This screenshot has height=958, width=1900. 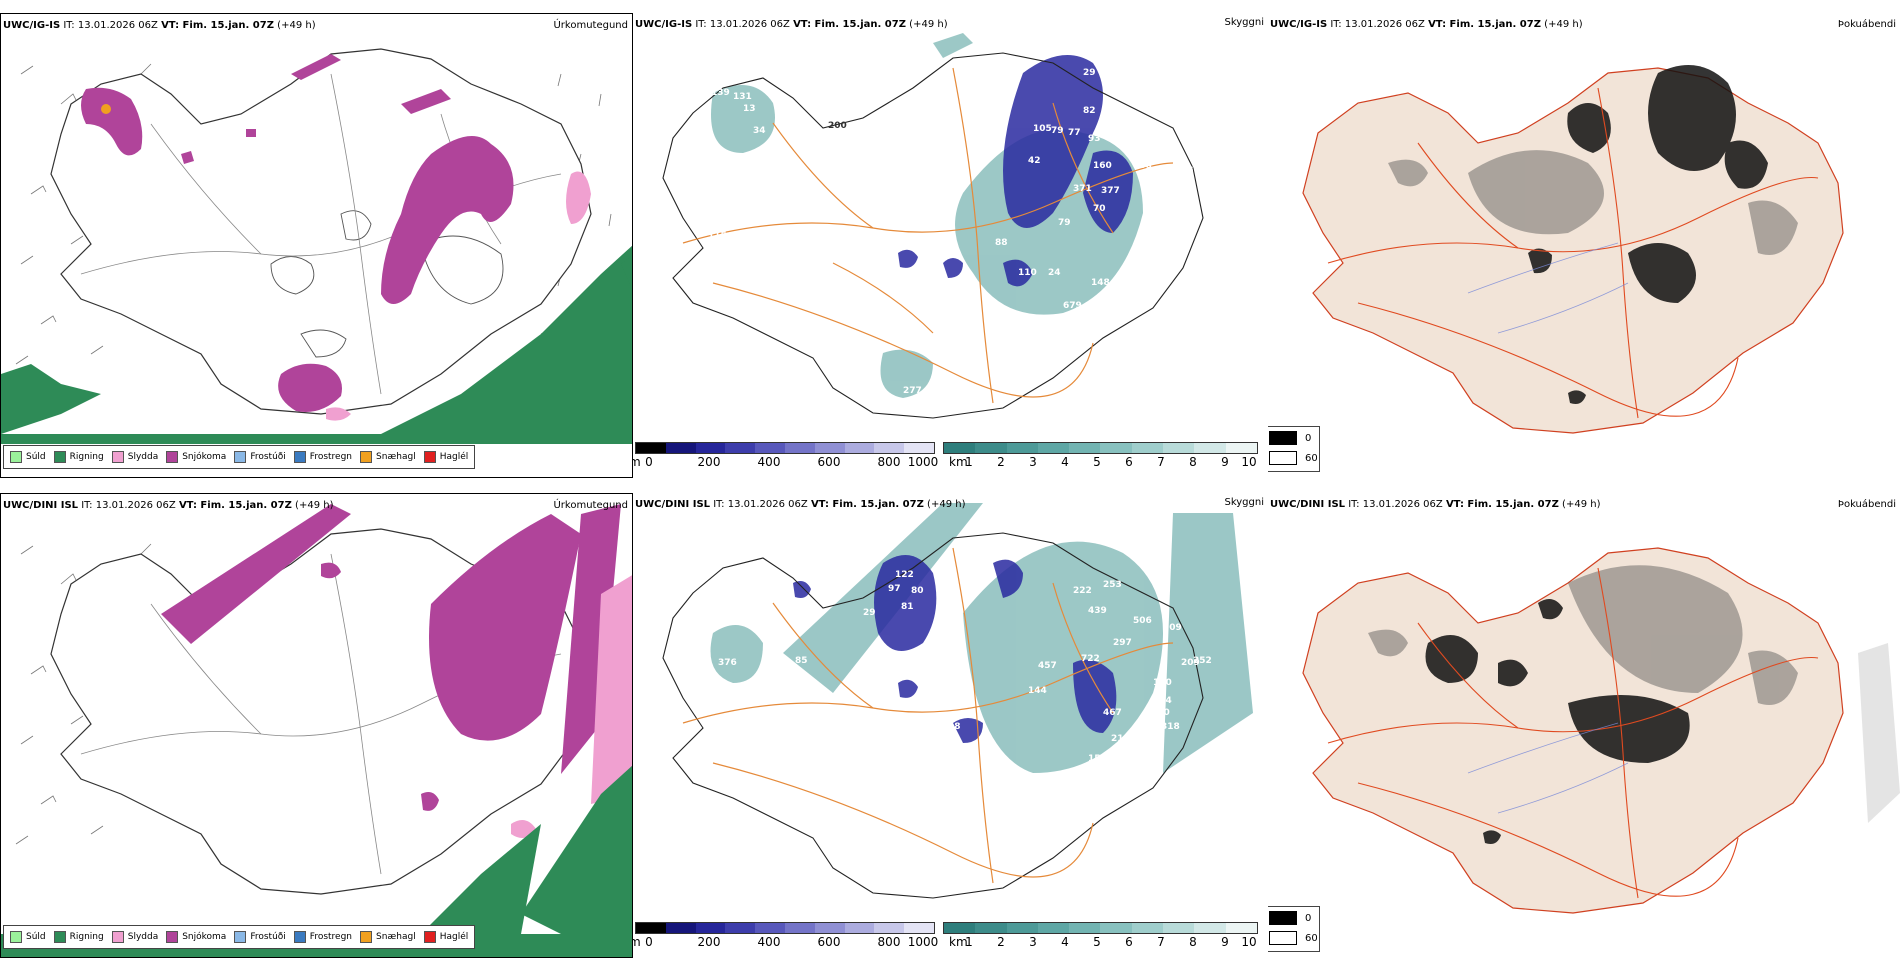 I want to click on label: 154, so click(x=1097, y=759).